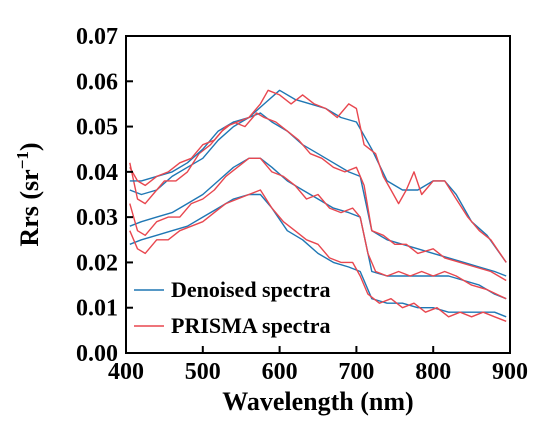 The image size is (550, 424). Describe the element at coordinates (97, 218) in the screenshot. I see `y-tick-label: 0.03` at that location.